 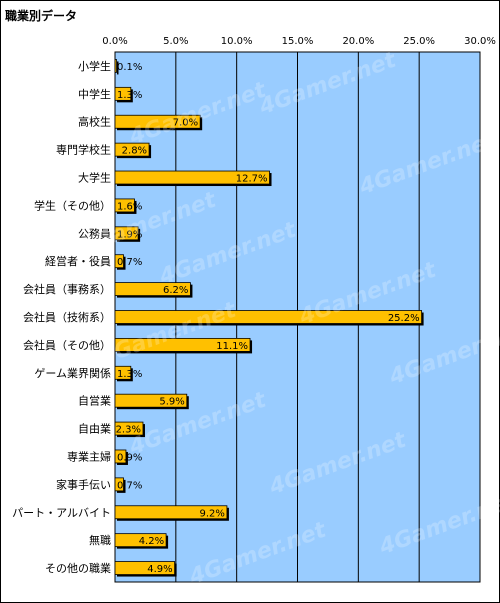 I want to click on category-label: 小学生, so click(x=94, y=66).